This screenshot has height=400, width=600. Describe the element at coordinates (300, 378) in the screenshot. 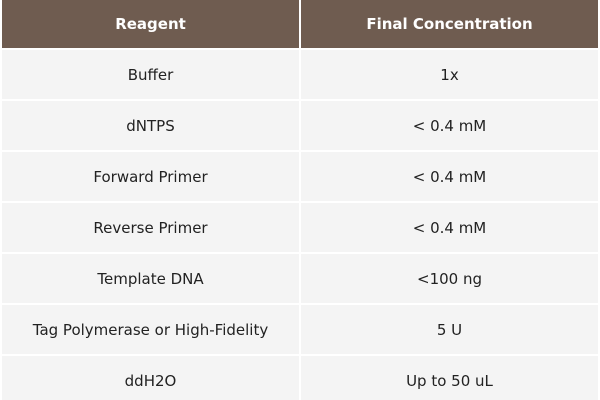

I see `table-row: ddH2O Up to 50 uL` at that location.